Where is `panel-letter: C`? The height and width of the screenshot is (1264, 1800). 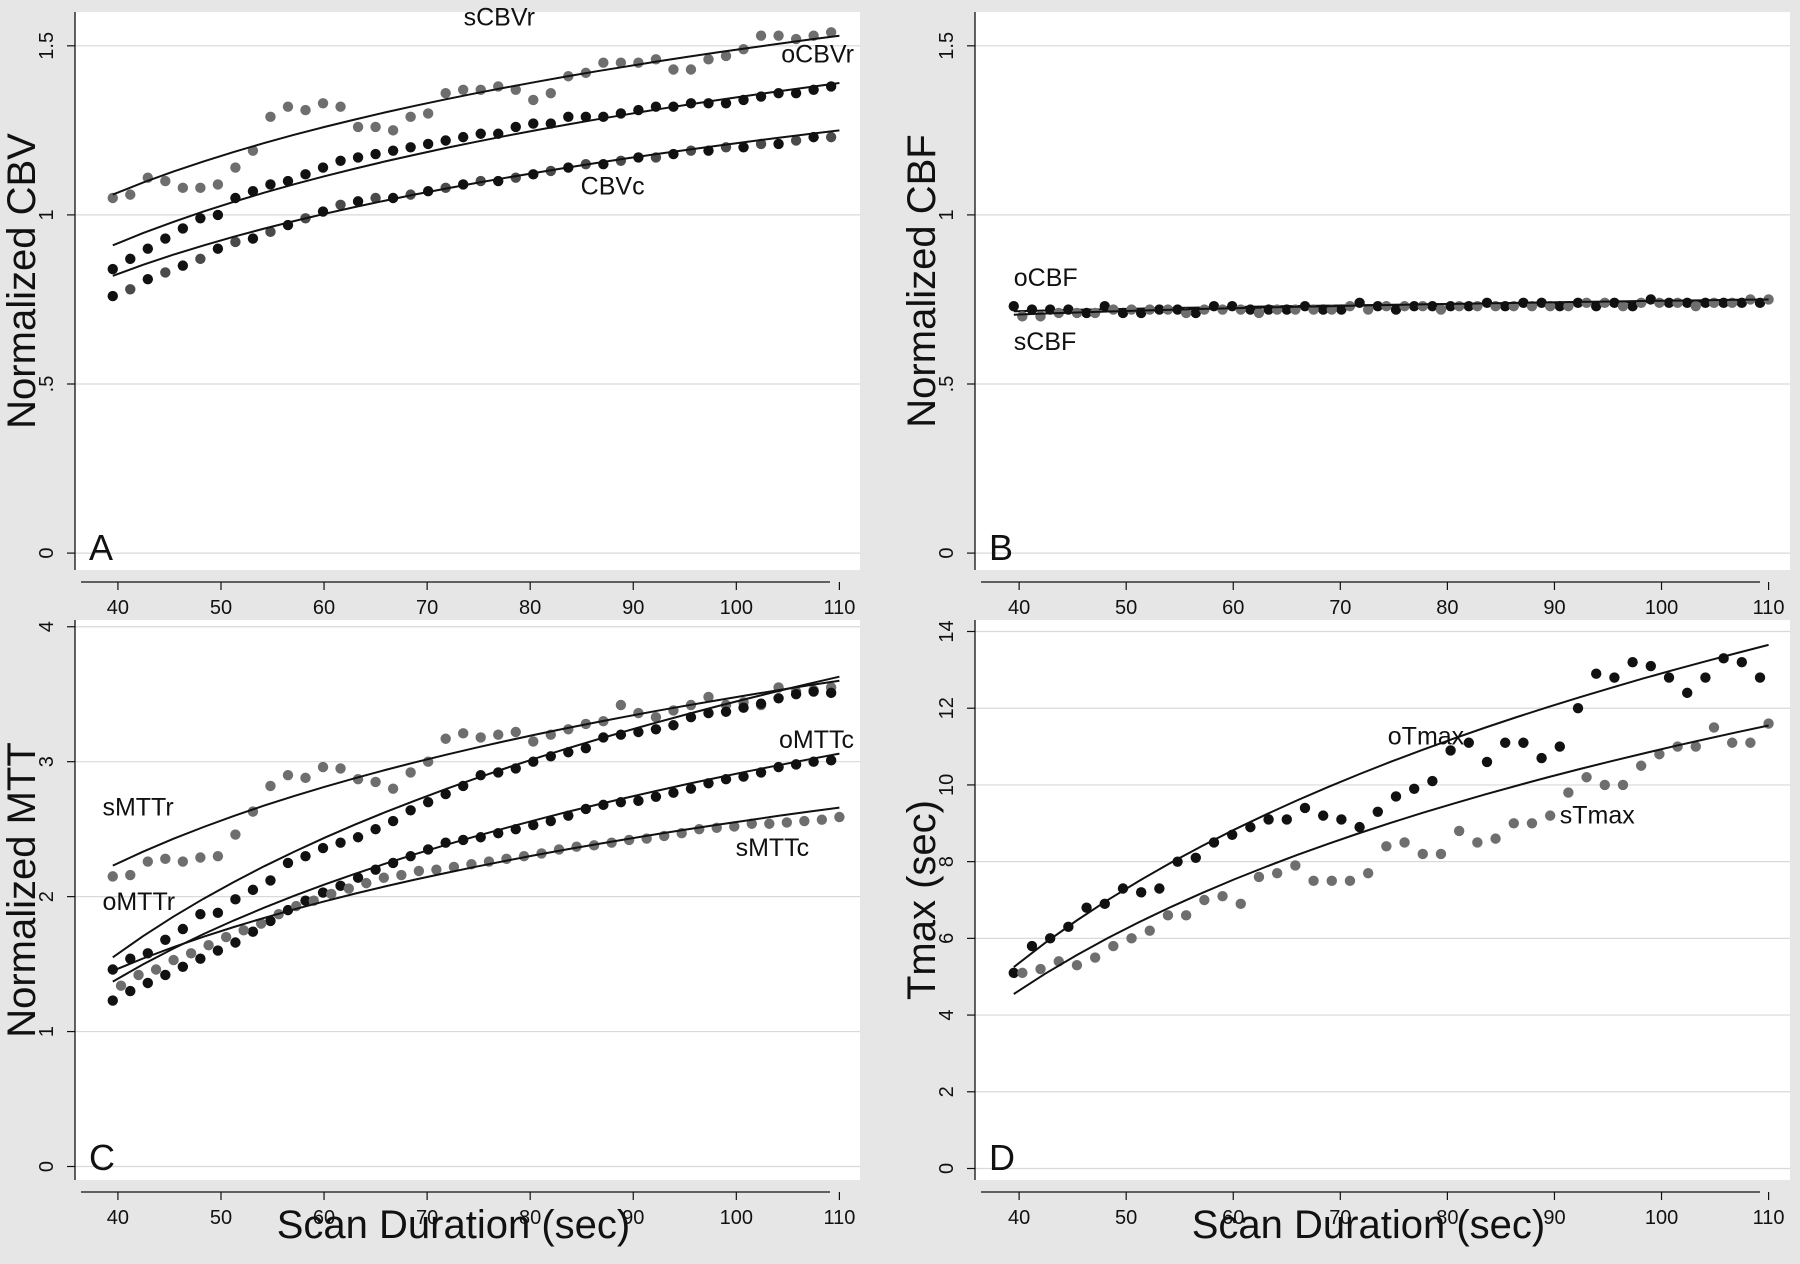 panel-letter: C is located at coordinates (102, 1157).